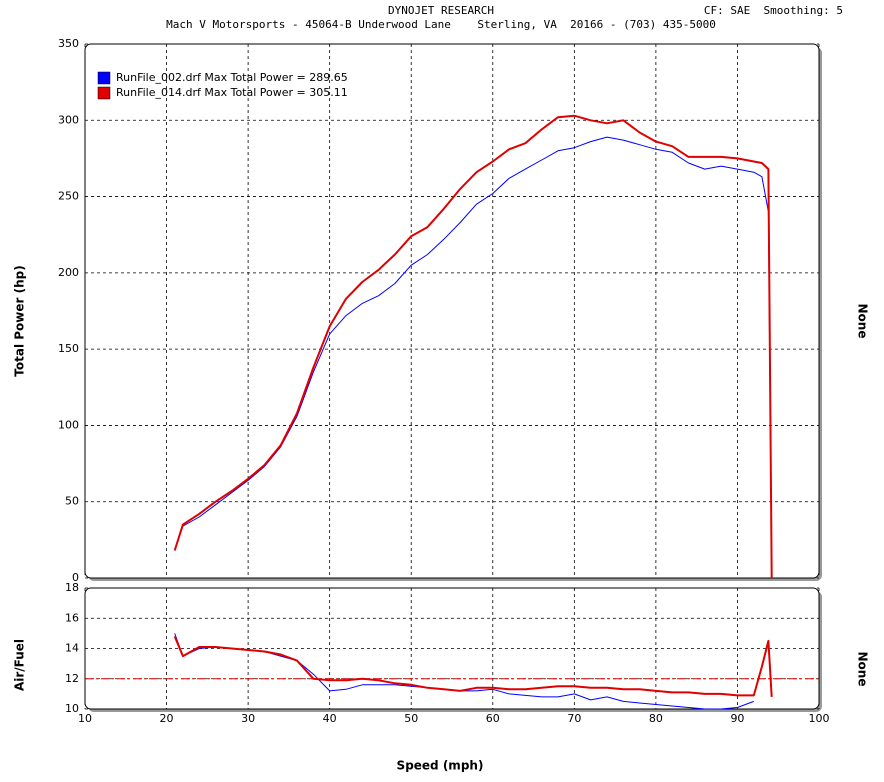 This screenshot has height=782, width=884. I want to click on x-tick-label: 20, so click(167, 718).